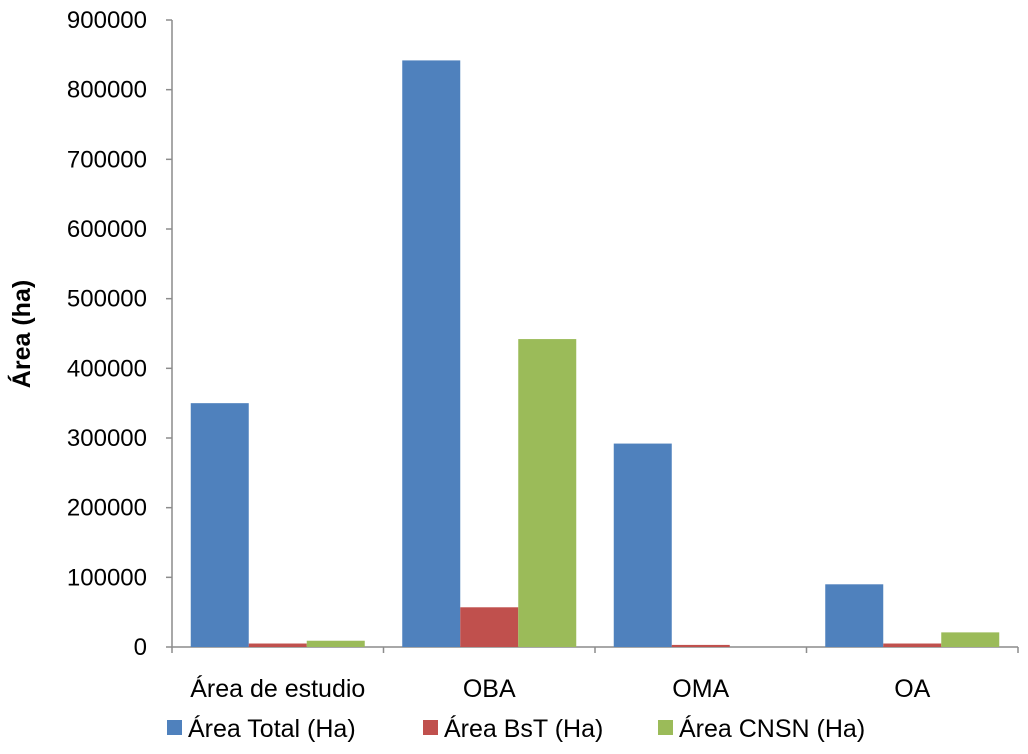 The height and width of the screenshot is (754, 1028). I want to click on legend-label-0: Área Total (Ha), so click(272, 728).